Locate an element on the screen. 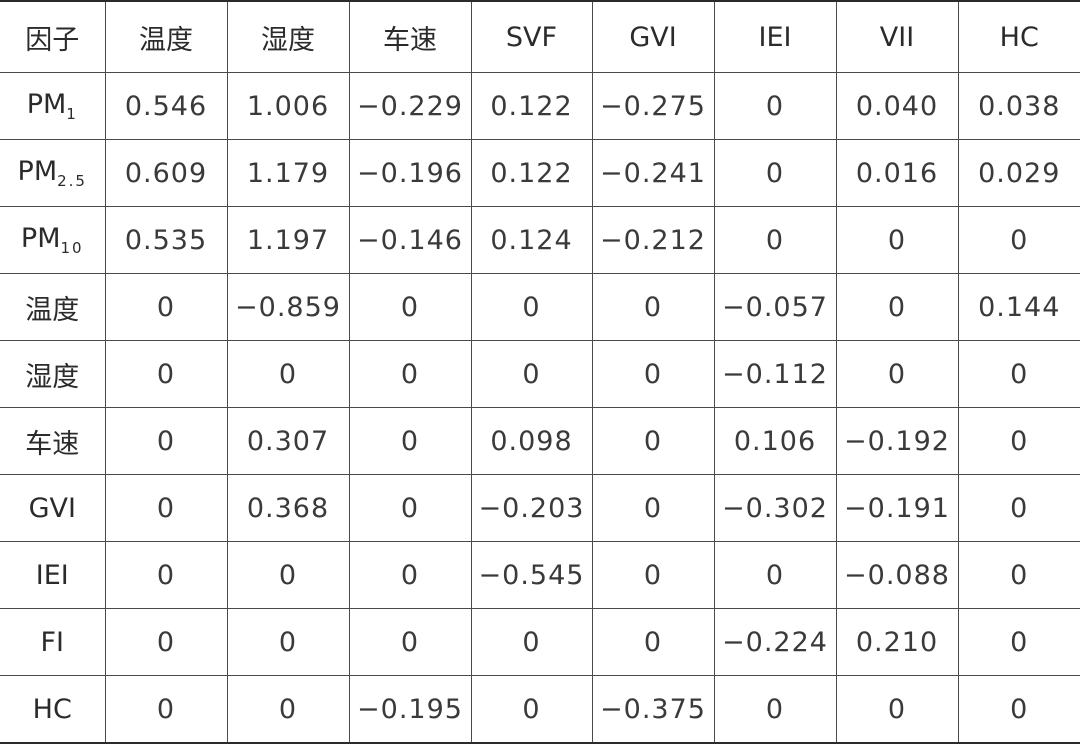  table-cell: −0.057 is located at coordinates (775, 307).